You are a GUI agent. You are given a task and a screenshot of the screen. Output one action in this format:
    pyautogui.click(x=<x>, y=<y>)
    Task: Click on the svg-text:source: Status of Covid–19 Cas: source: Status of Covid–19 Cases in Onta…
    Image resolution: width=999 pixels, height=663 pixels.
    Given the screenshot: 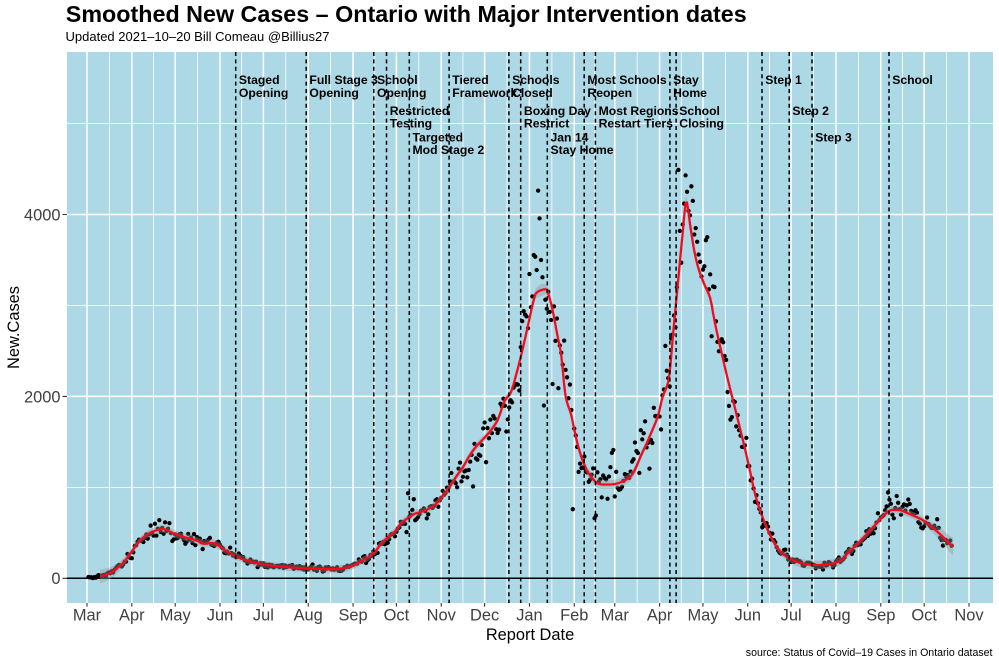 What is the action you would take?
    pyautogui.click(x=869, y=653)
    